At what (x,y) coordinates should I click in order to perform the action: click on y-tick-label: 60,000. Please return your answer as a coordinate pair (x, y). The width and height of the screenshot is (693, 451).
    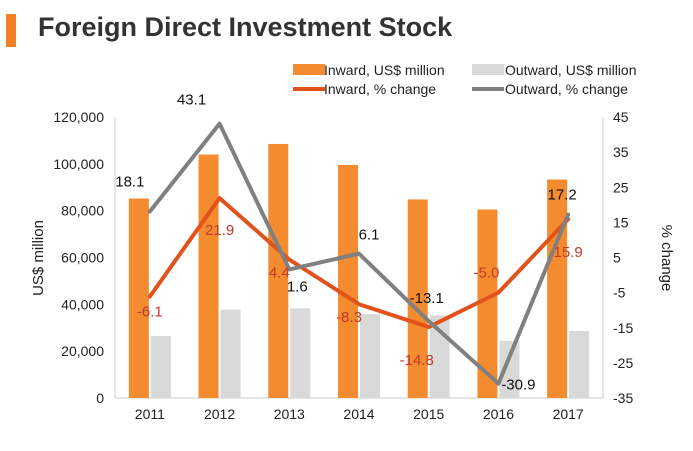
    Looking at the image, I should click on (82, 258).